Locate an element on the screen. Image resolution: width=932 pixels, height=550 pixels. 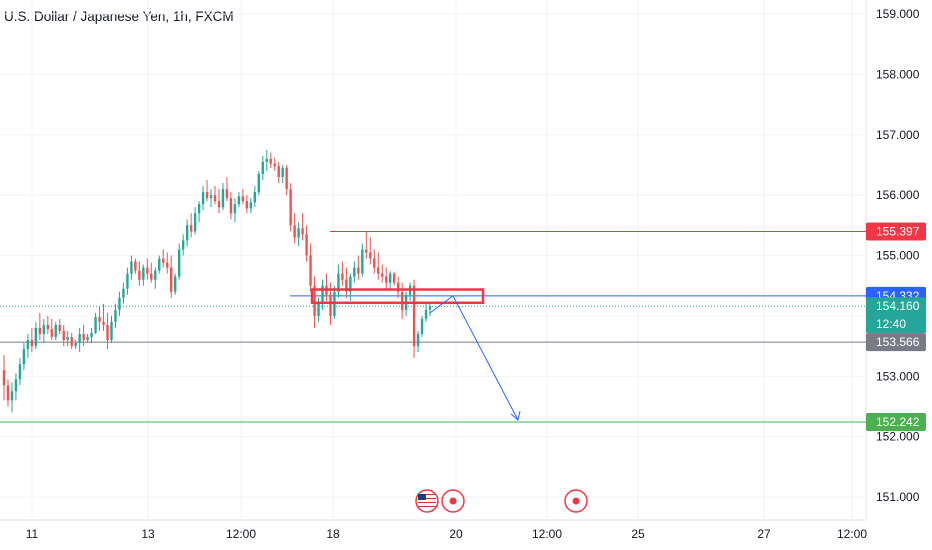
price-label-text-gray: 153.566 is located at coordinates (898, 342).